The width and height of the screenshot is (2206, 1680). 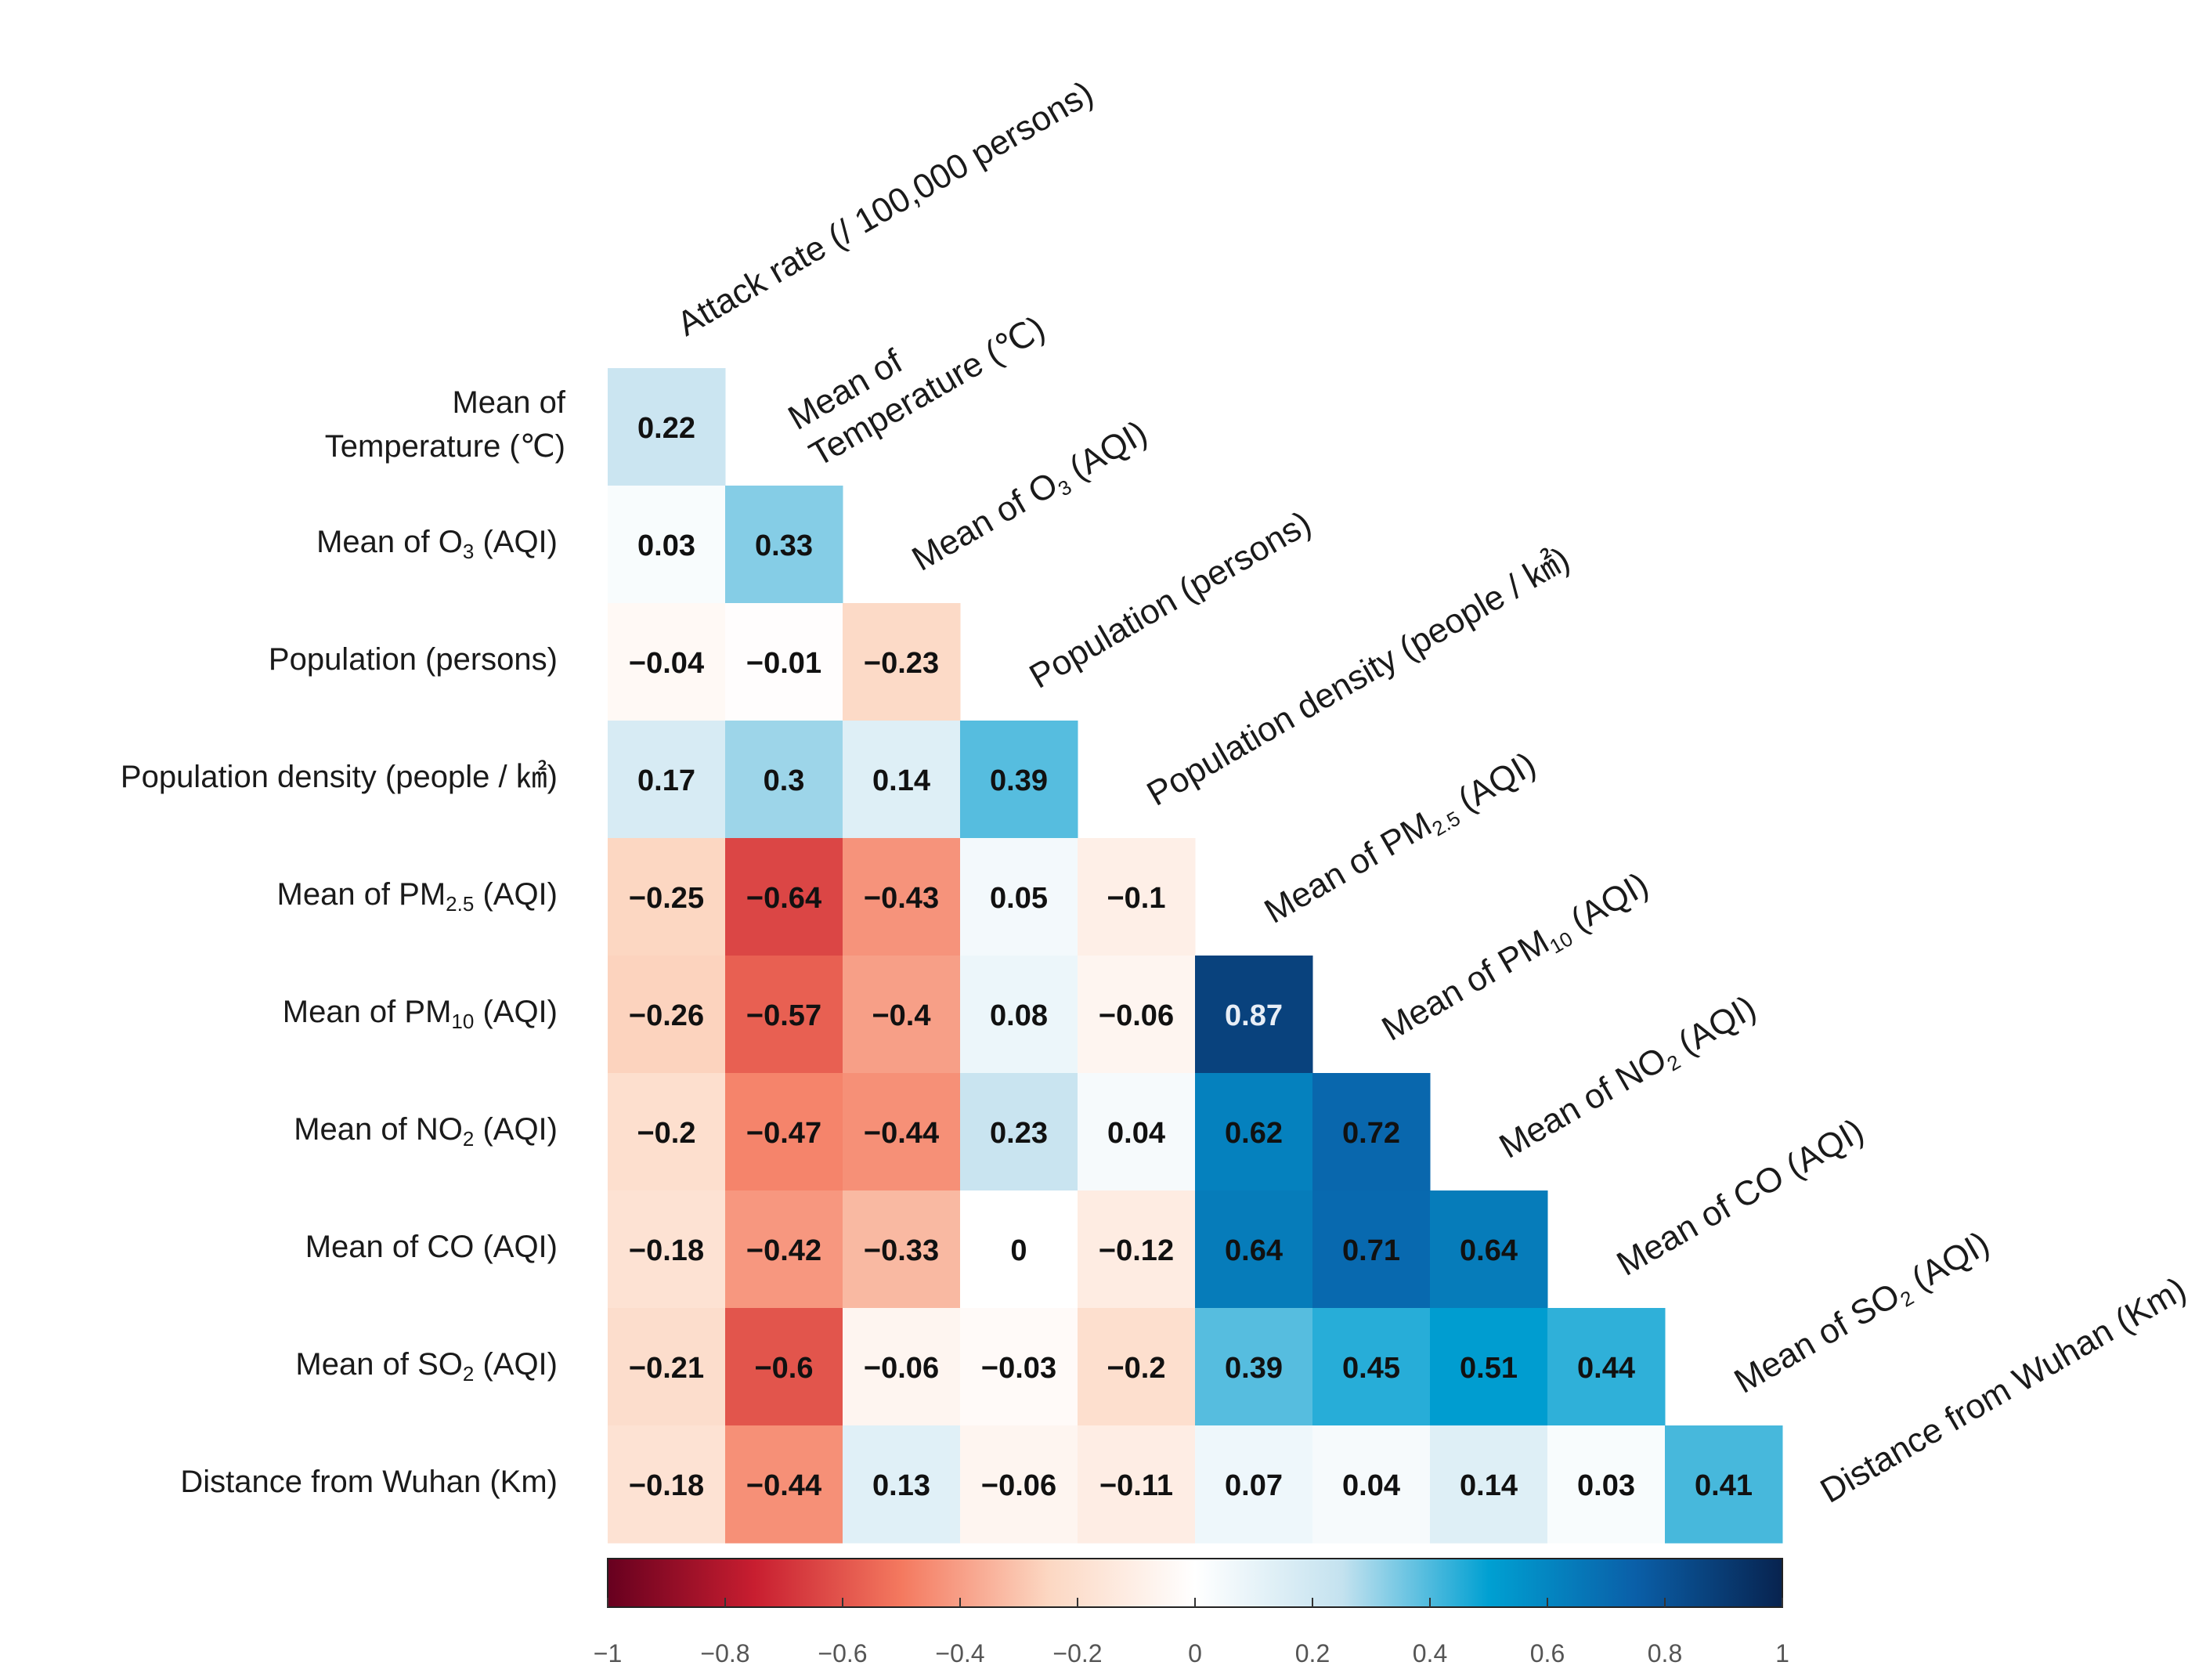 I want to click on cell-value-label: 0.62, so click(x=1254, y=1133).